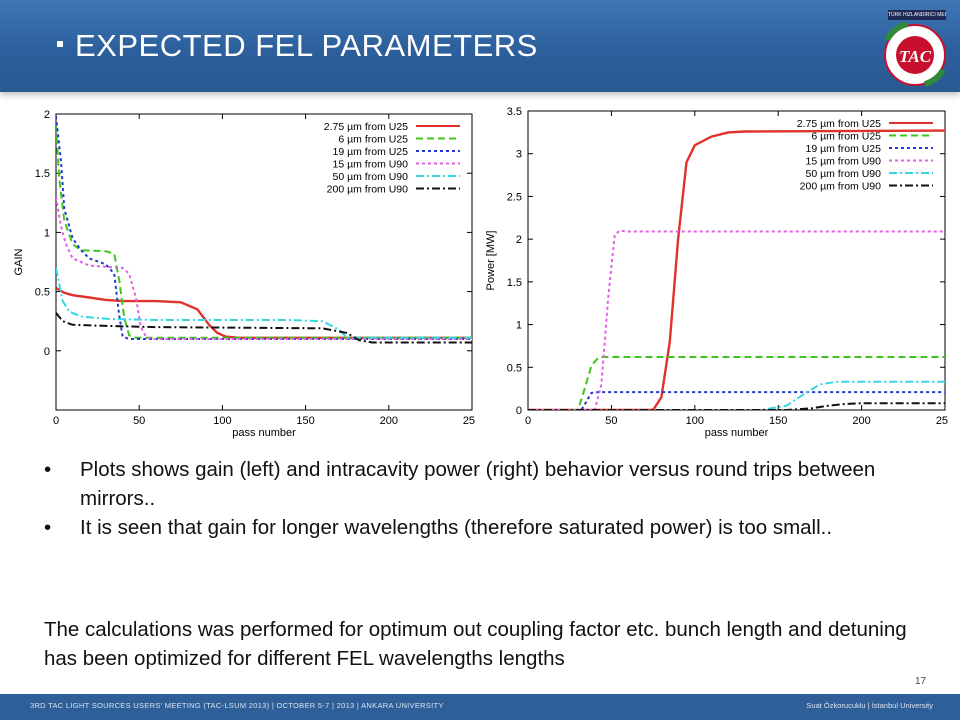 The image size is (960, 720). What do you see at coordinates (514, 197) in the screenshot?
I see `y-tick-label: 2.5` at bounding box center [514, 197].